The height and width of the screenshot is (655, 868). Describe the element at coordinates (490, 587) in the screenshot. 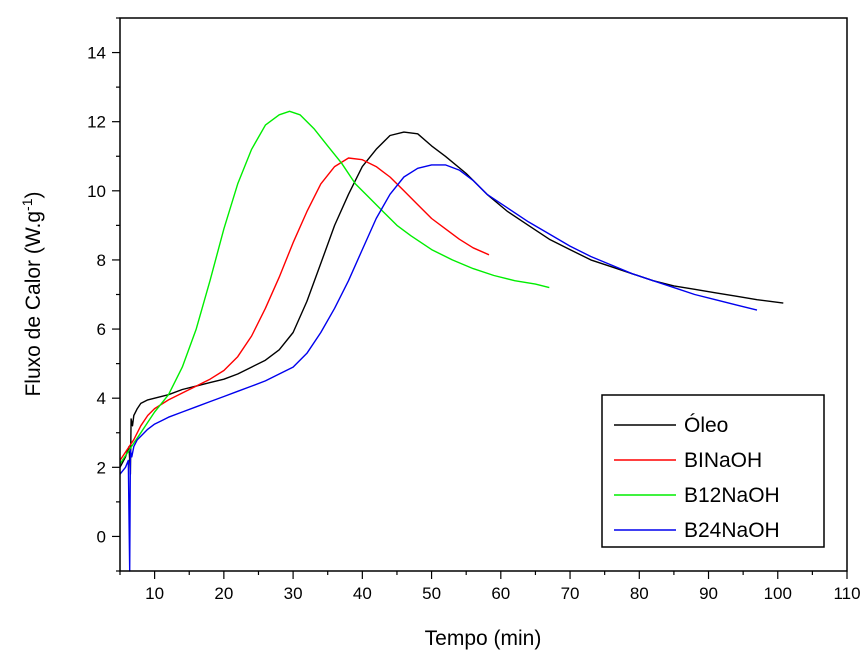

I see `x-axis: 10 20 30 40 50 60 70 80 90 100 110` at that location.